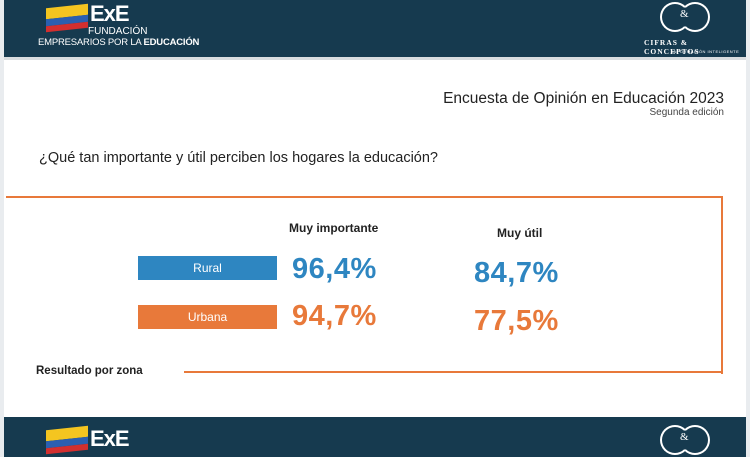 Image resolution: width=750 pixels, height=457 pixels. Describe the element at coordinates (672, 47) in the screenshot. I see `cifras-conceptos-name: CIFRAS & CONCEPTOS` at that location.